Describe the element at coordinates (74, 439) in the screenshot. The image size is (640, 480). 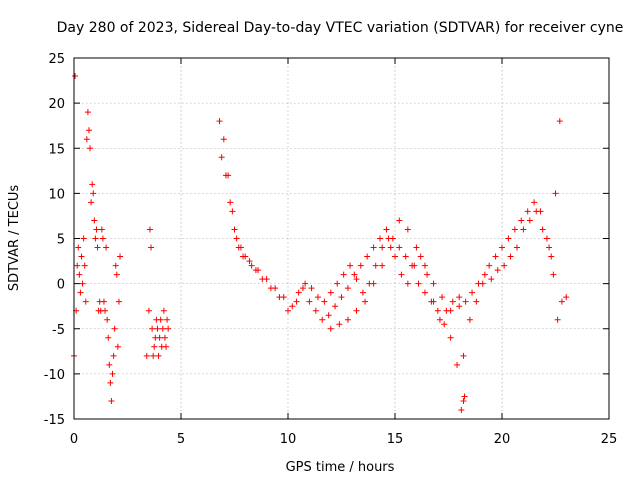
I see `x-tick-label: 0` at that location.